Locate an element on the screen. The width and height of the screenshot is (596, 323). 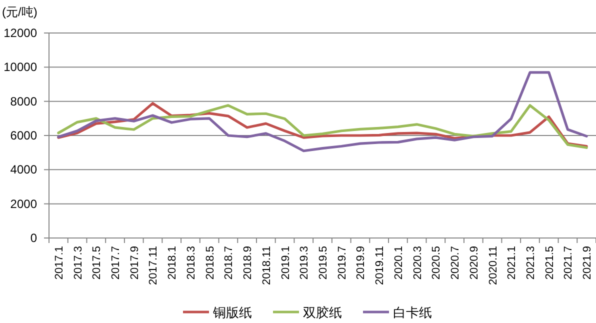
x-tick-label: 2019.3 is located at coordinates (304, 263).